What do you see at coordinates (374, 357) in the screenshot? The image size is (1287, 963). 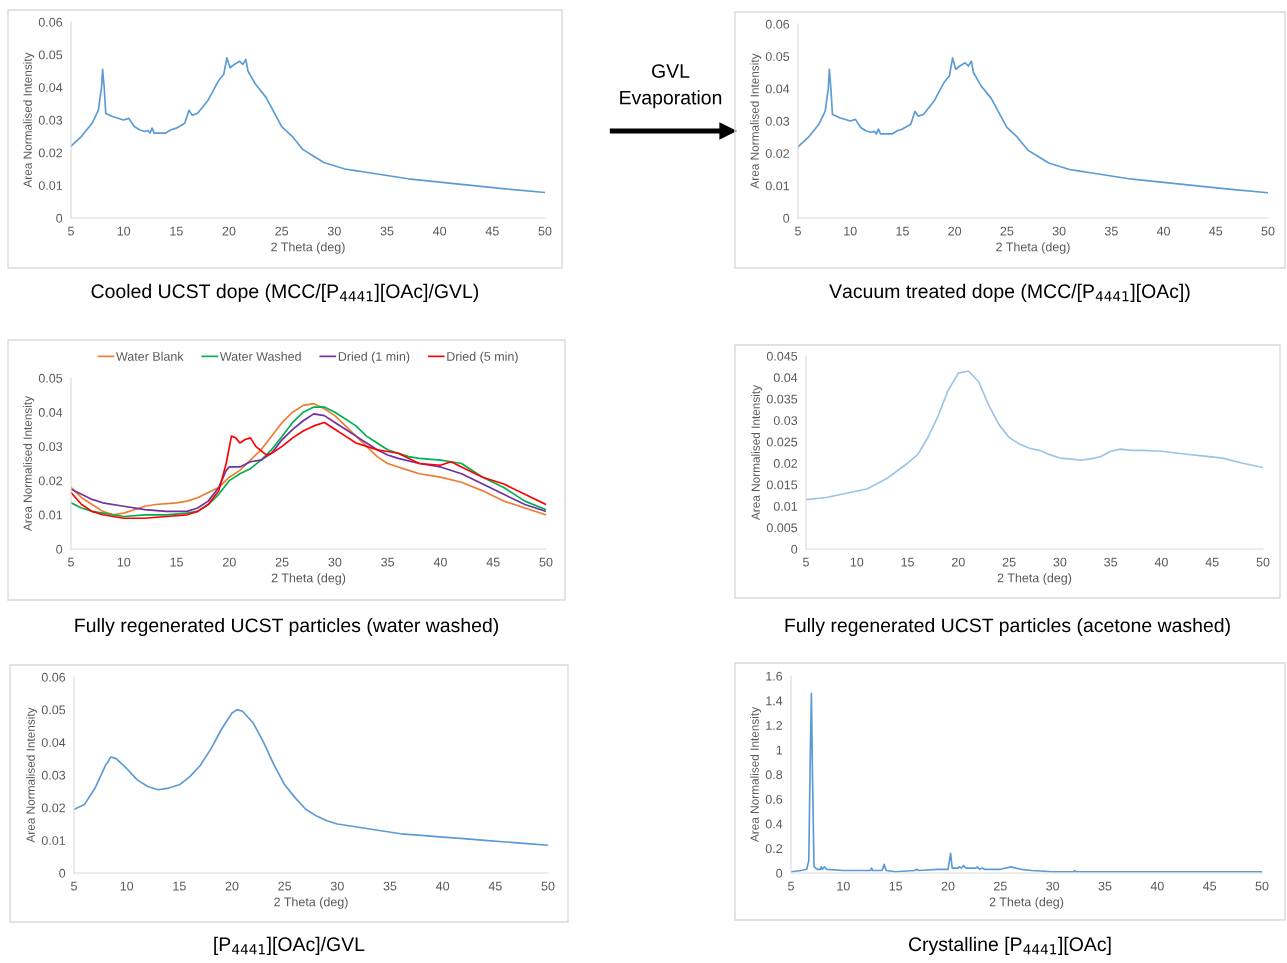 I see `legend-label: Dried (1 min)` at bounding box center [374, 357].